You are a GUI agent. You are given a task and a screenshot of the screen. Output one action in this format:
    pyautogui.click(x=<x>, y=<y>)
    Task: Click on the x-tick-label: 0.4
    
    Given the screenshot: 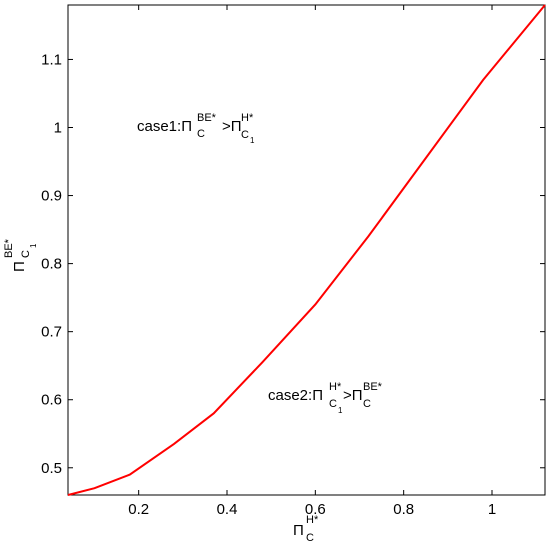 What is the action you would take?
    pyautogui.click(x=227, y=509)
    